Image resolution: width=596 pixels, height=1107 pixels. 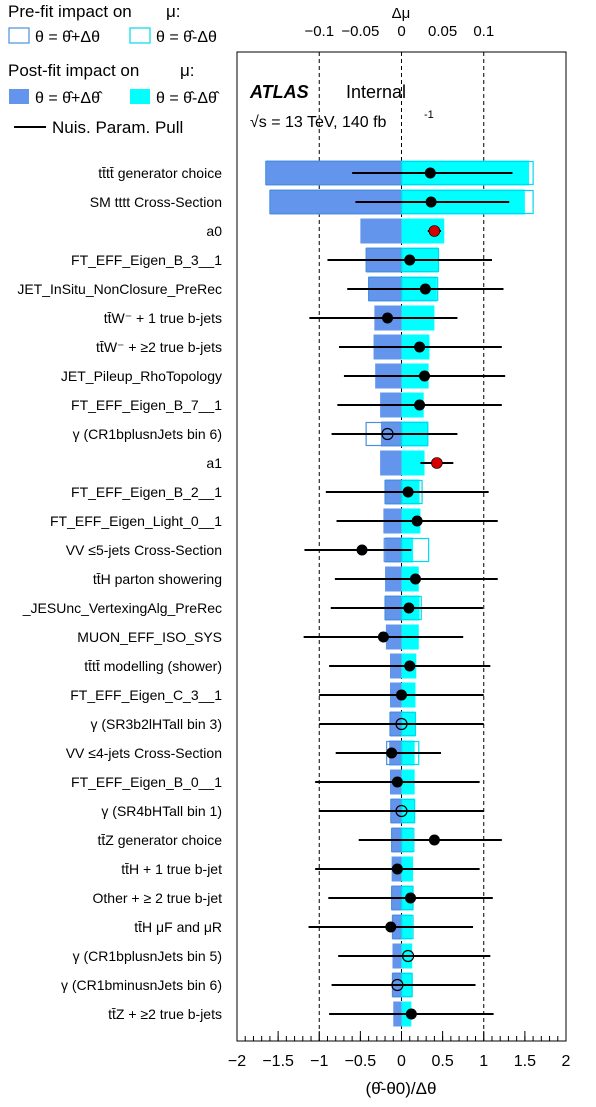 What do you see at coordinates (156, 202) in the screenshot?
I see `parameter-label: SM tttt Cross-Section` at bounding box center [156, 202].